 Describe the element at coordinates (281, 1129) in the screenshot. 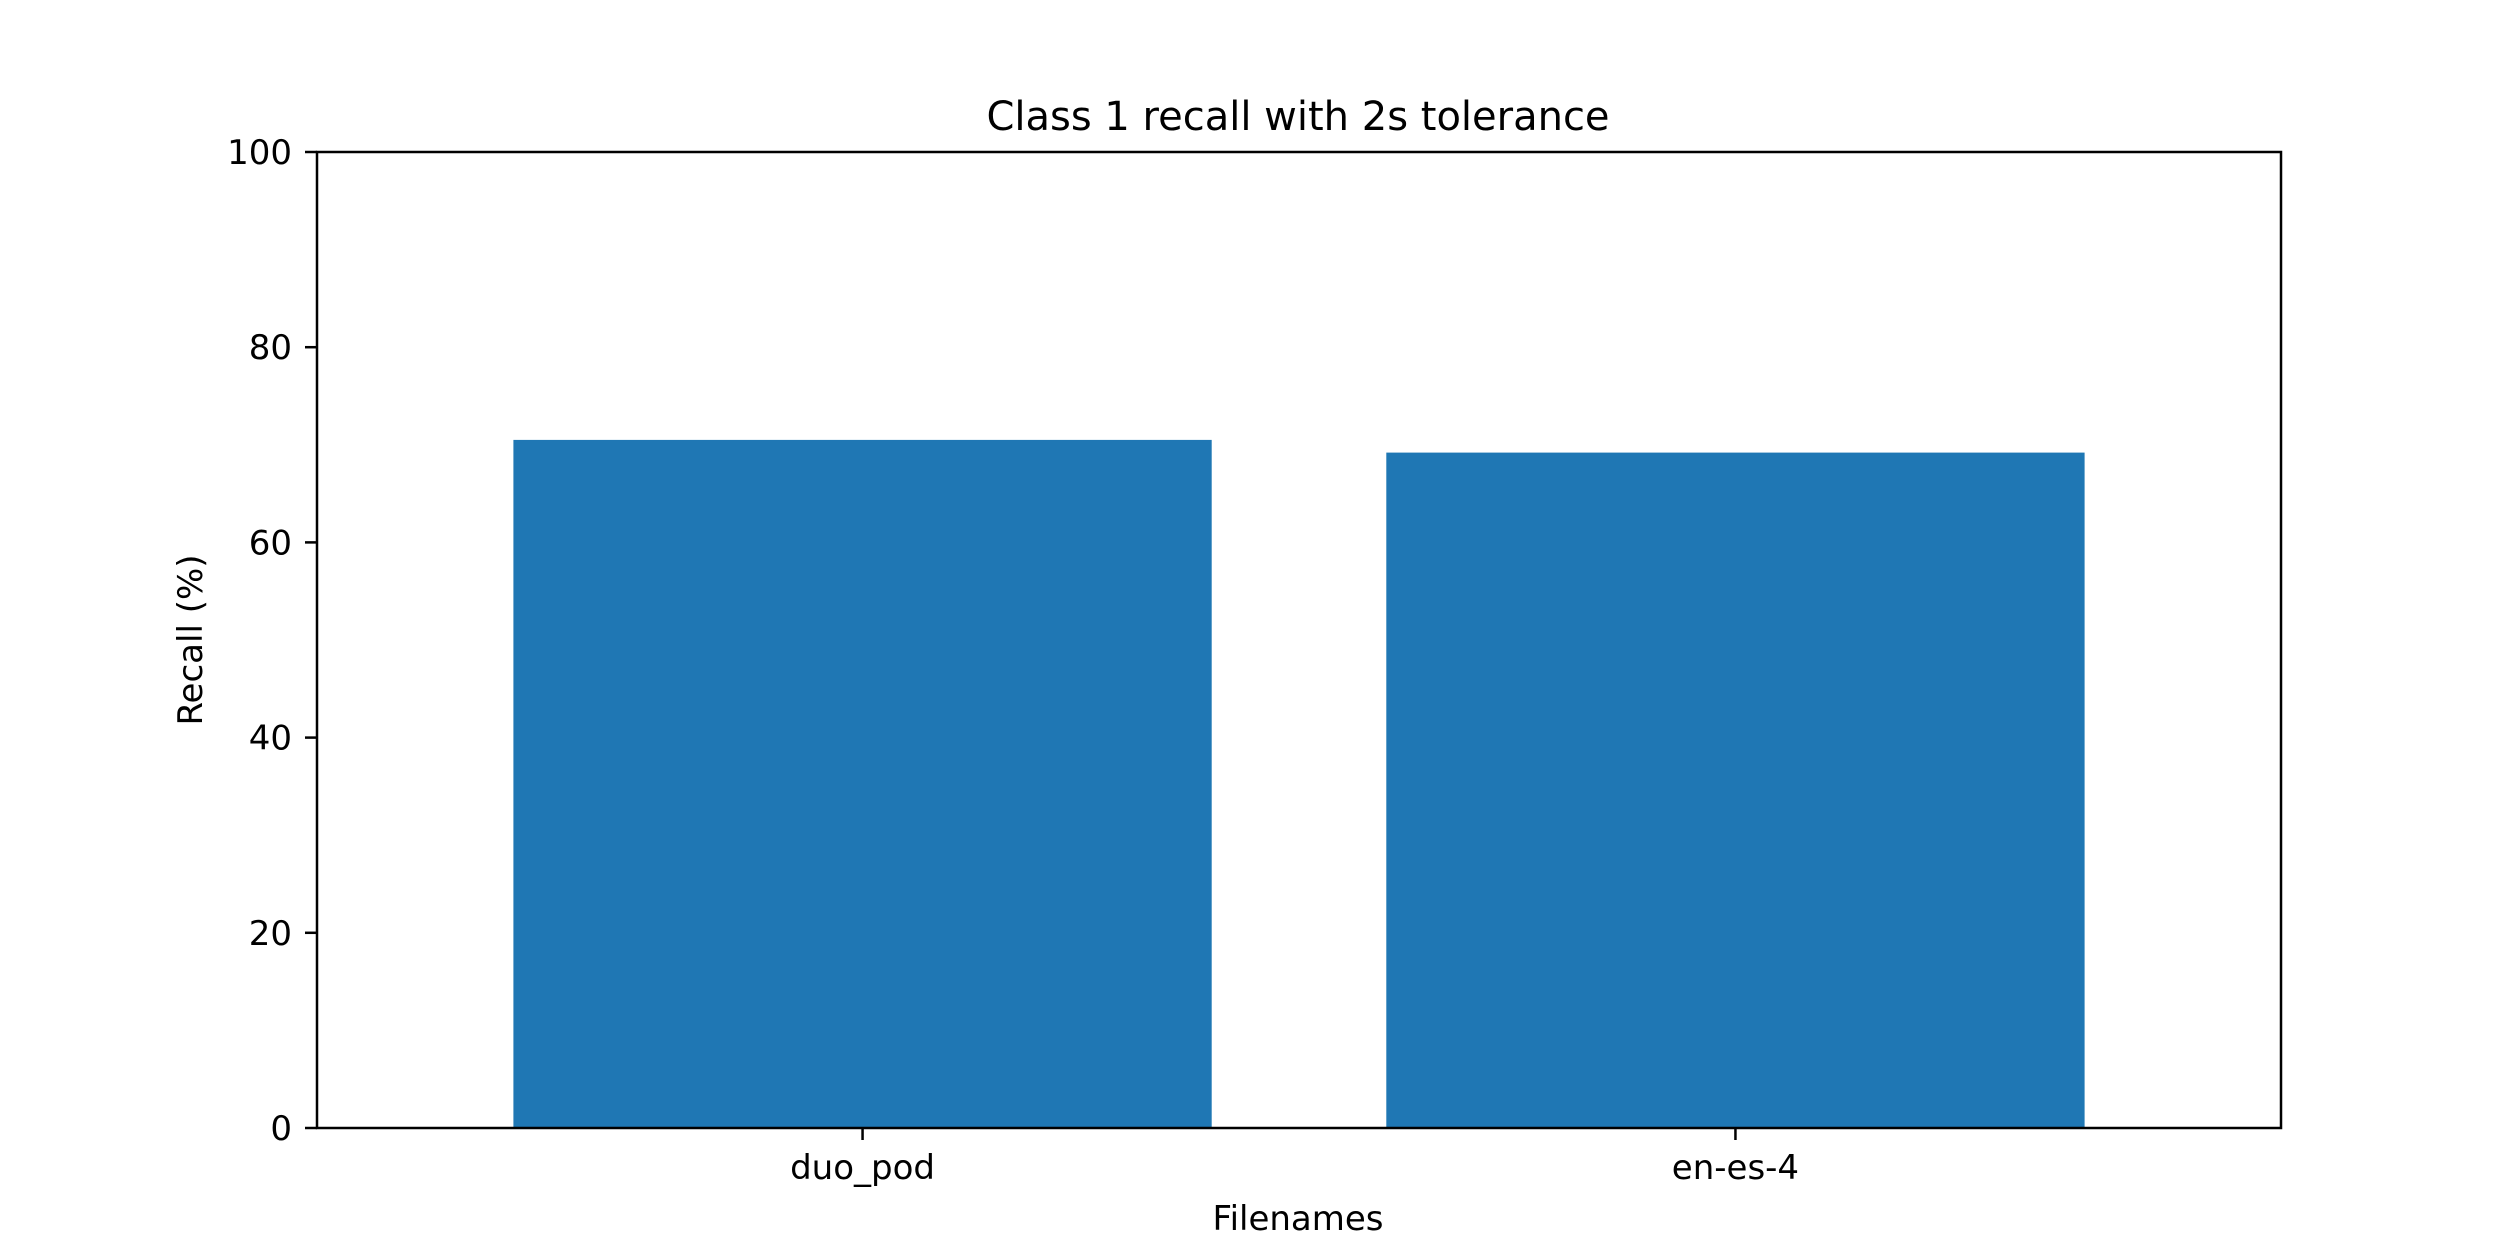

I see `y-tick-label: 0` at that location.